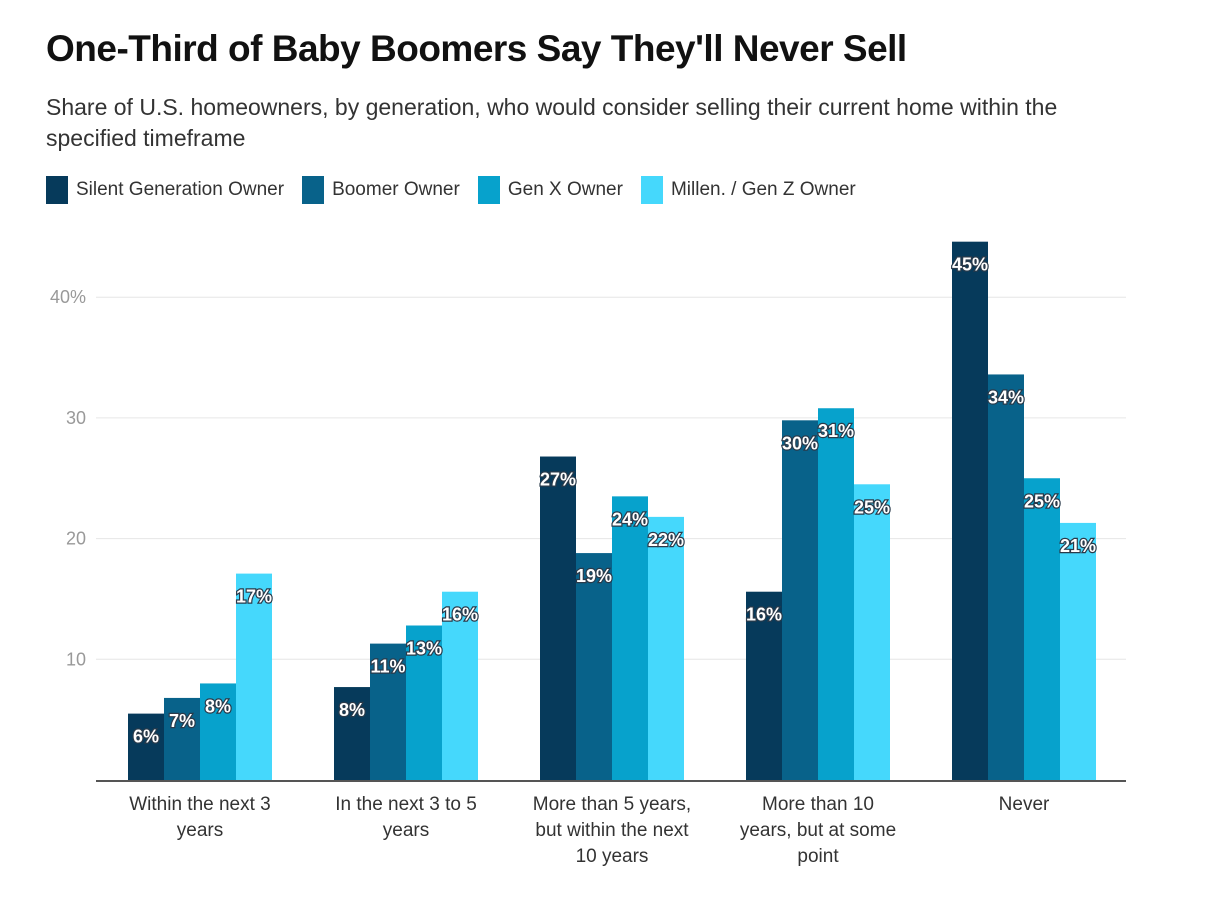 This screenshot has width=1224, height=900. What do you see at coordinates (254, 597) in the screenshot?
I see `data-label-s3-c0: 17%` at bounding box center [254, 597].